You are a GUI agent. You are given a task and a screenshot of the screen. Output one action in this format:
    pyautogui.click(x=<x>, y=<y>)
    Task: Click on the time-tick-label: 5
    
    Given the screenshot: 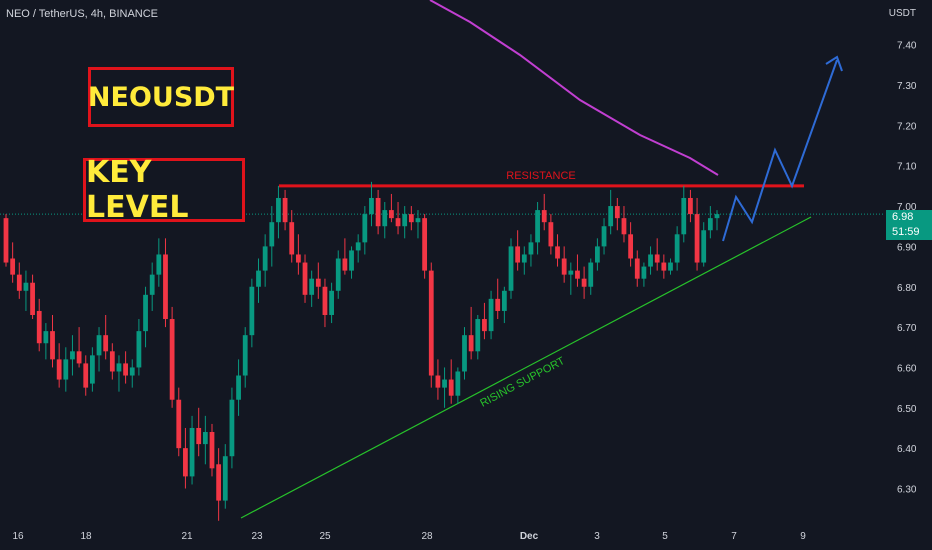 What is the action you would take?
    pyautogui.click(x=665, y=536)
    